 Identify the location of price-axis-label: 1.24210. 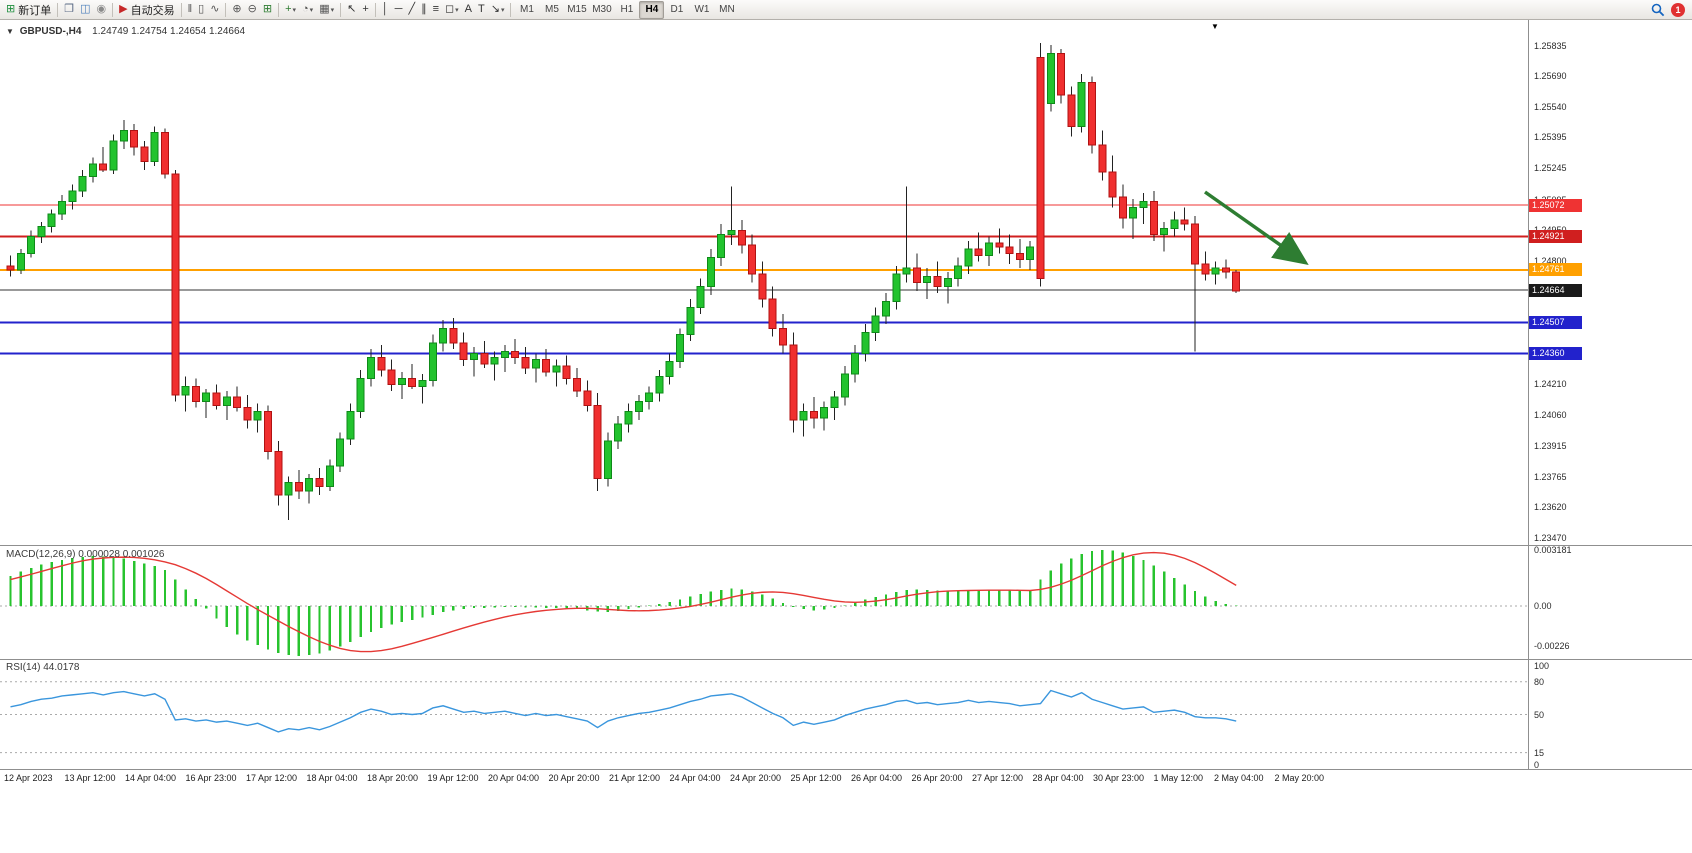
(1550, 384).